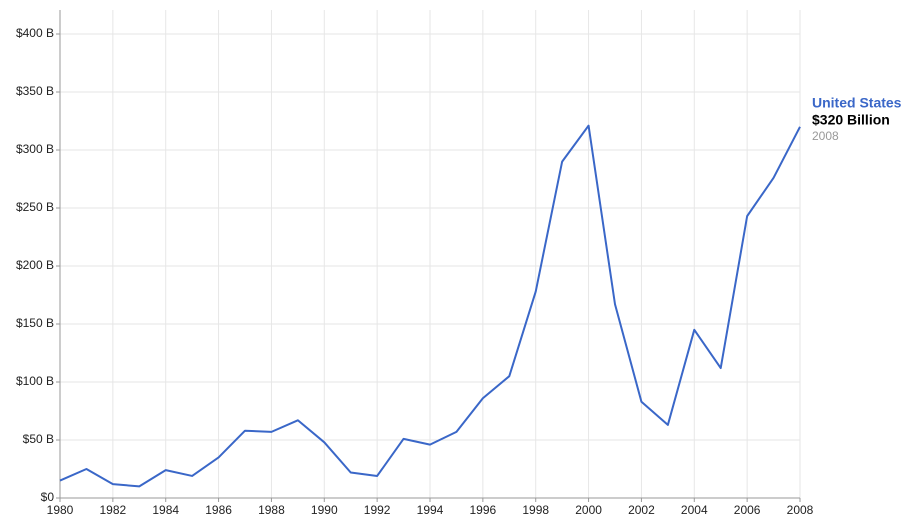 The width and height of the screenshot is (919, 519). What do you see at coordinates (60, 510) in the screenshot?
I see `x-tick-label: 1980` at bounding box center [60, 510].